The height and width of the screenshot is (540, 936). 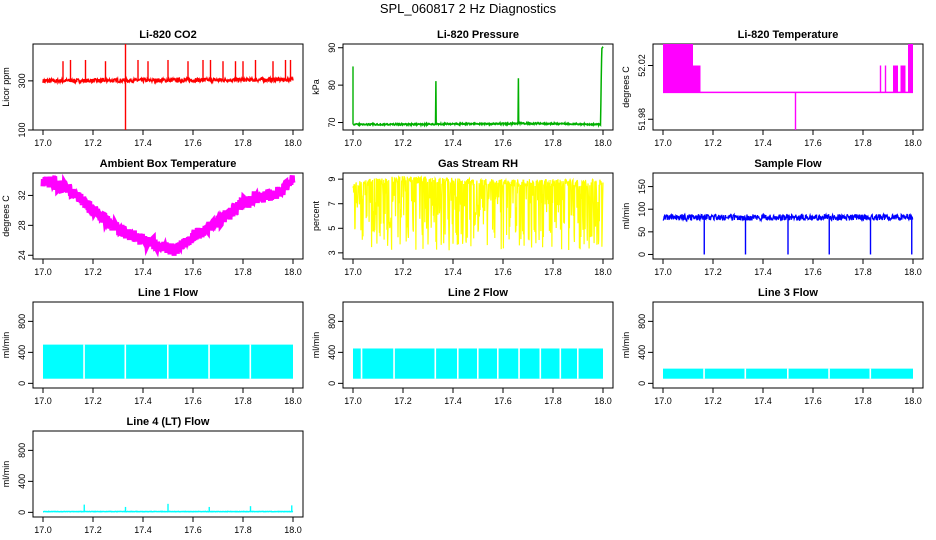 I want to click on panel-title: Gas Stream RH, so click(x=478, y=164).